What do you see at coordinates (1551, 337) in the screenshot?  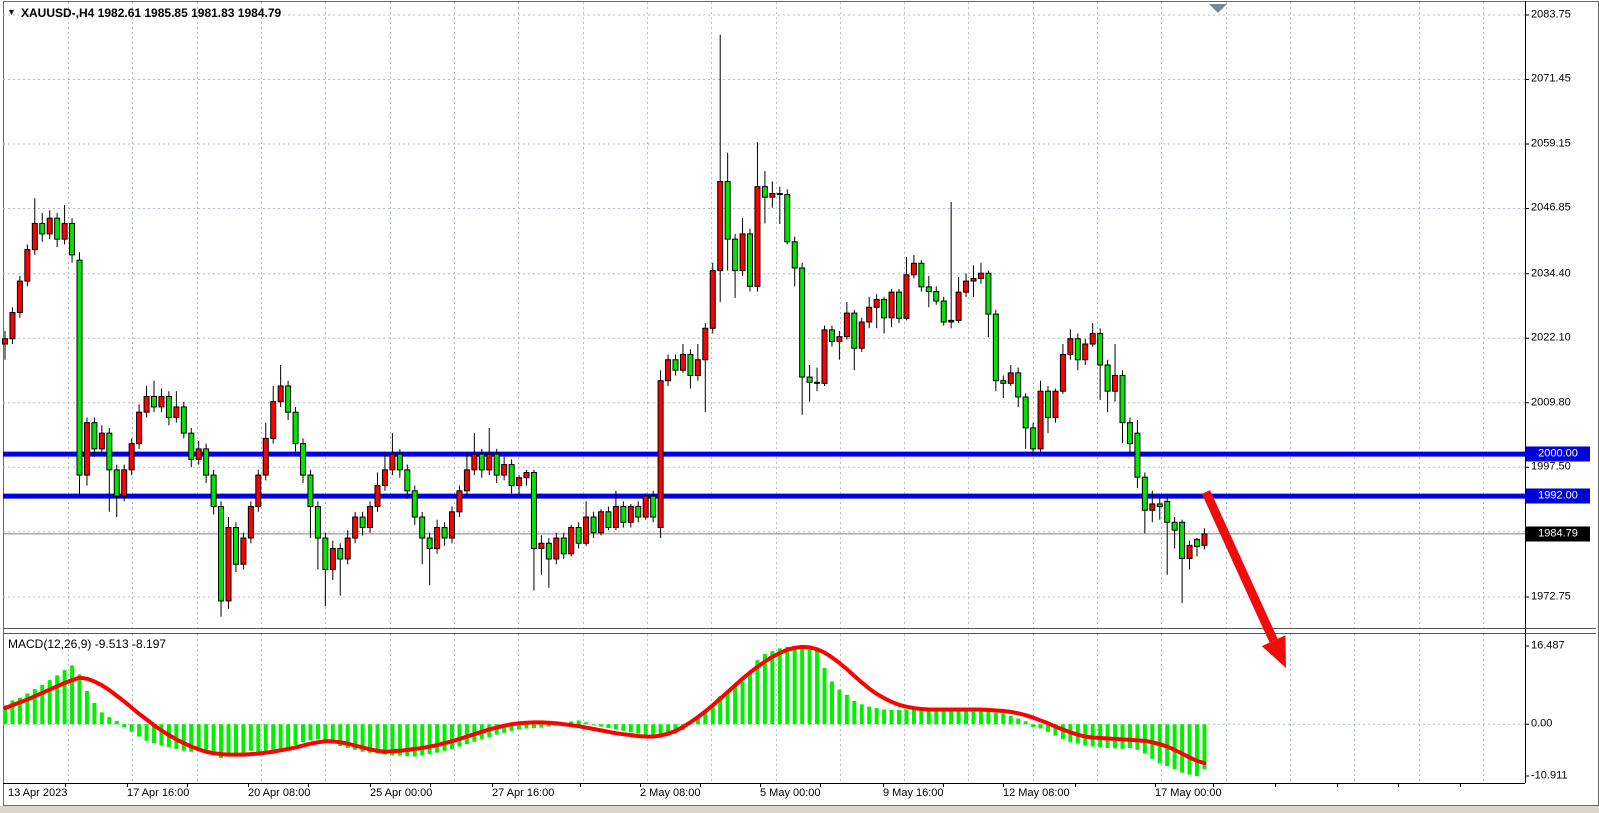 I see `price-axis-label: 2022.10` at bounding box center [1551, 337].